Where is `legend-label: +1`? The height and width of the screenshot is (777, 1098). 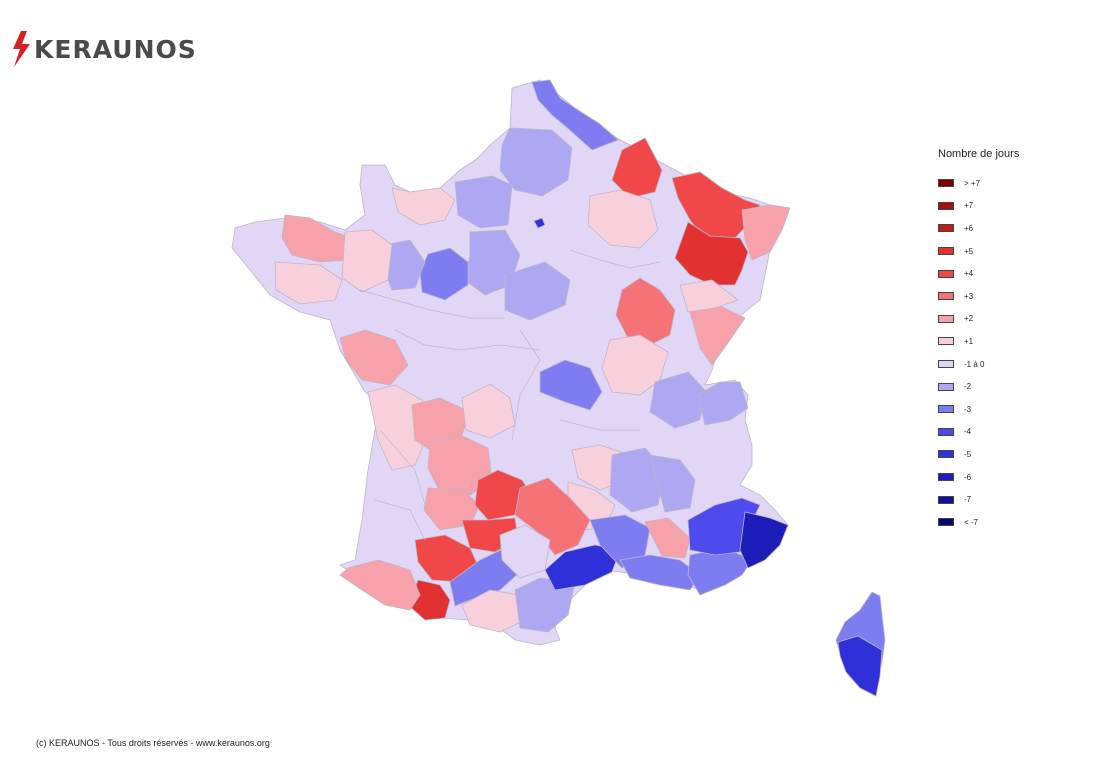 legend-label: +1 is located at coordinates (969, 341).